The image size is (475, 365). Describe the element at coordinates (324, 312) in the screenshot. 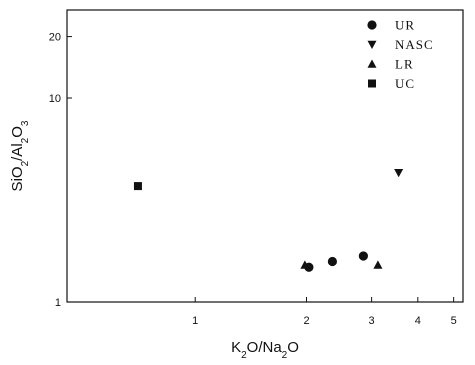

I see `x-axis-ticks: 1 2 3 4 5` at that location.